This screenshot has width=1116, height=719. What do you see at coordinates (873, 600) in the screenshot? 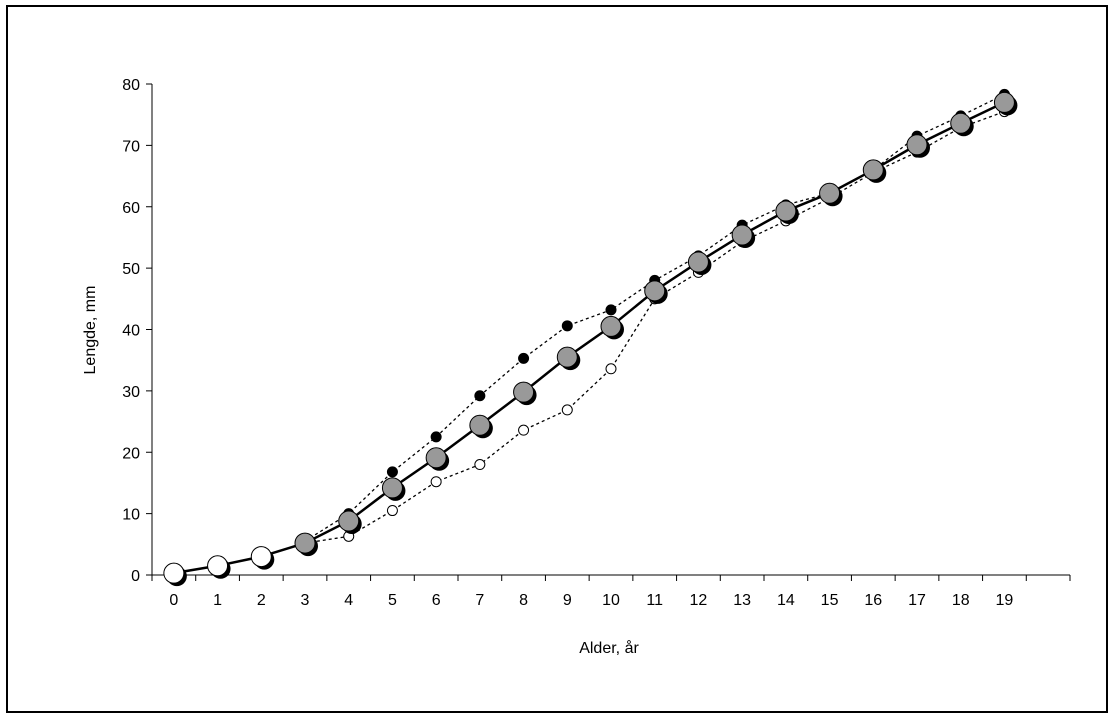
I see `x-tick-label: 16` at bounding box center [873, 600].